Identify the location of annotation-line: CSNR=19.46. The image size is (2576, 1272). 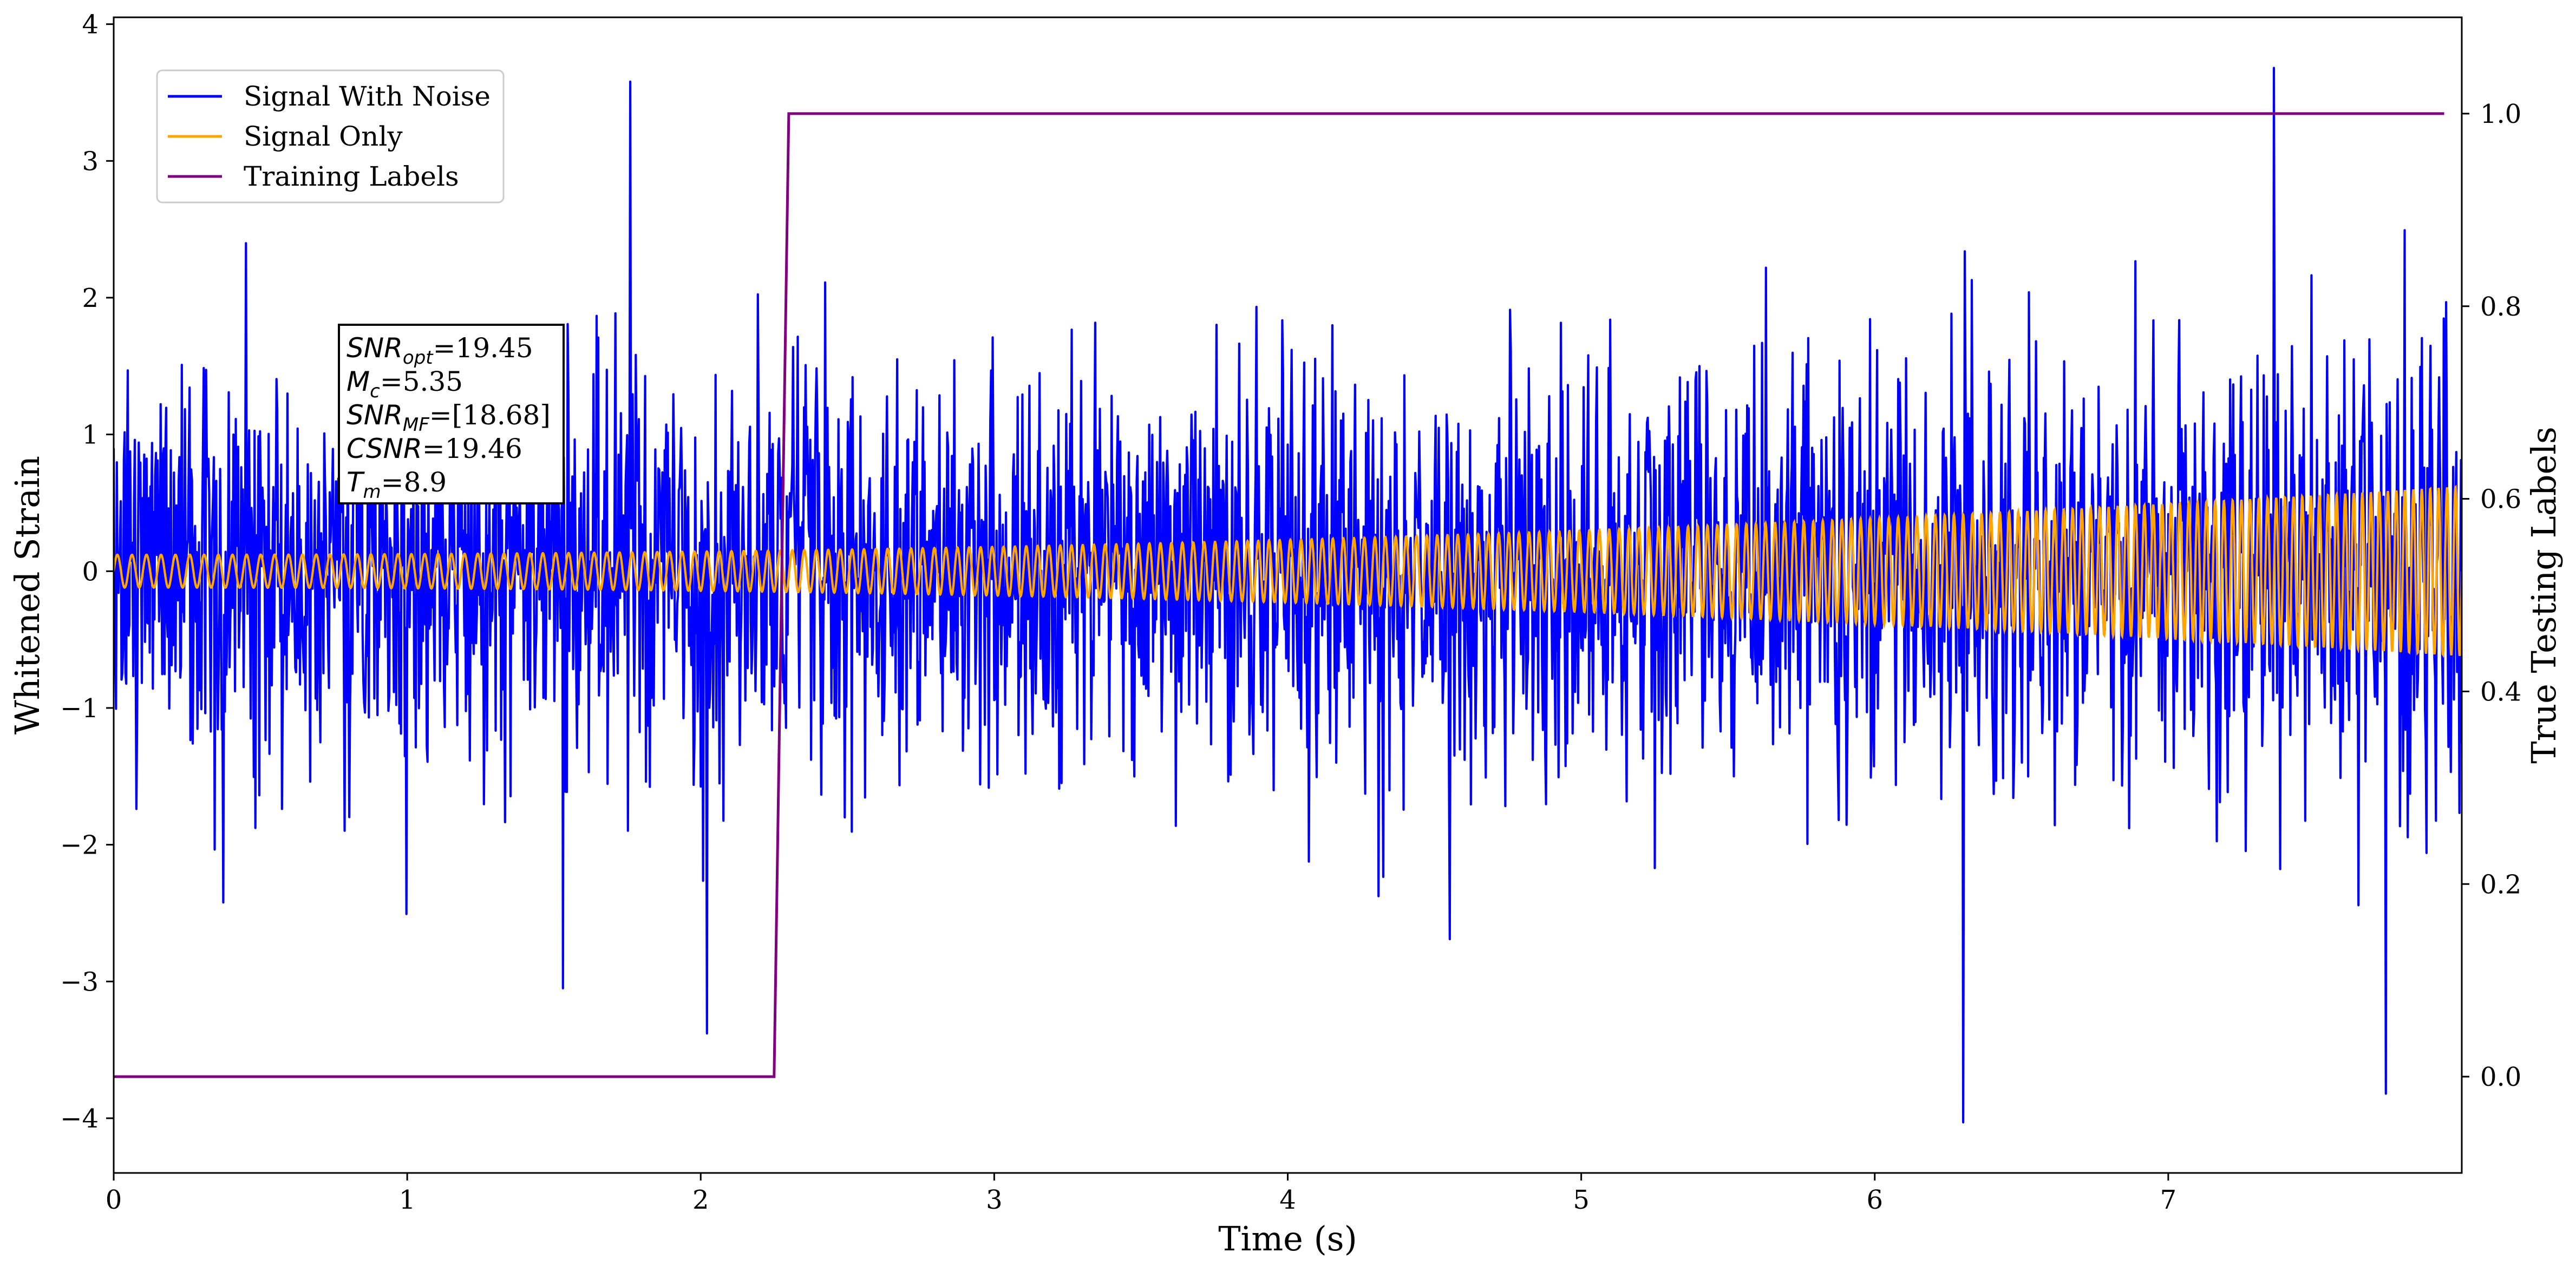
(434, 449).